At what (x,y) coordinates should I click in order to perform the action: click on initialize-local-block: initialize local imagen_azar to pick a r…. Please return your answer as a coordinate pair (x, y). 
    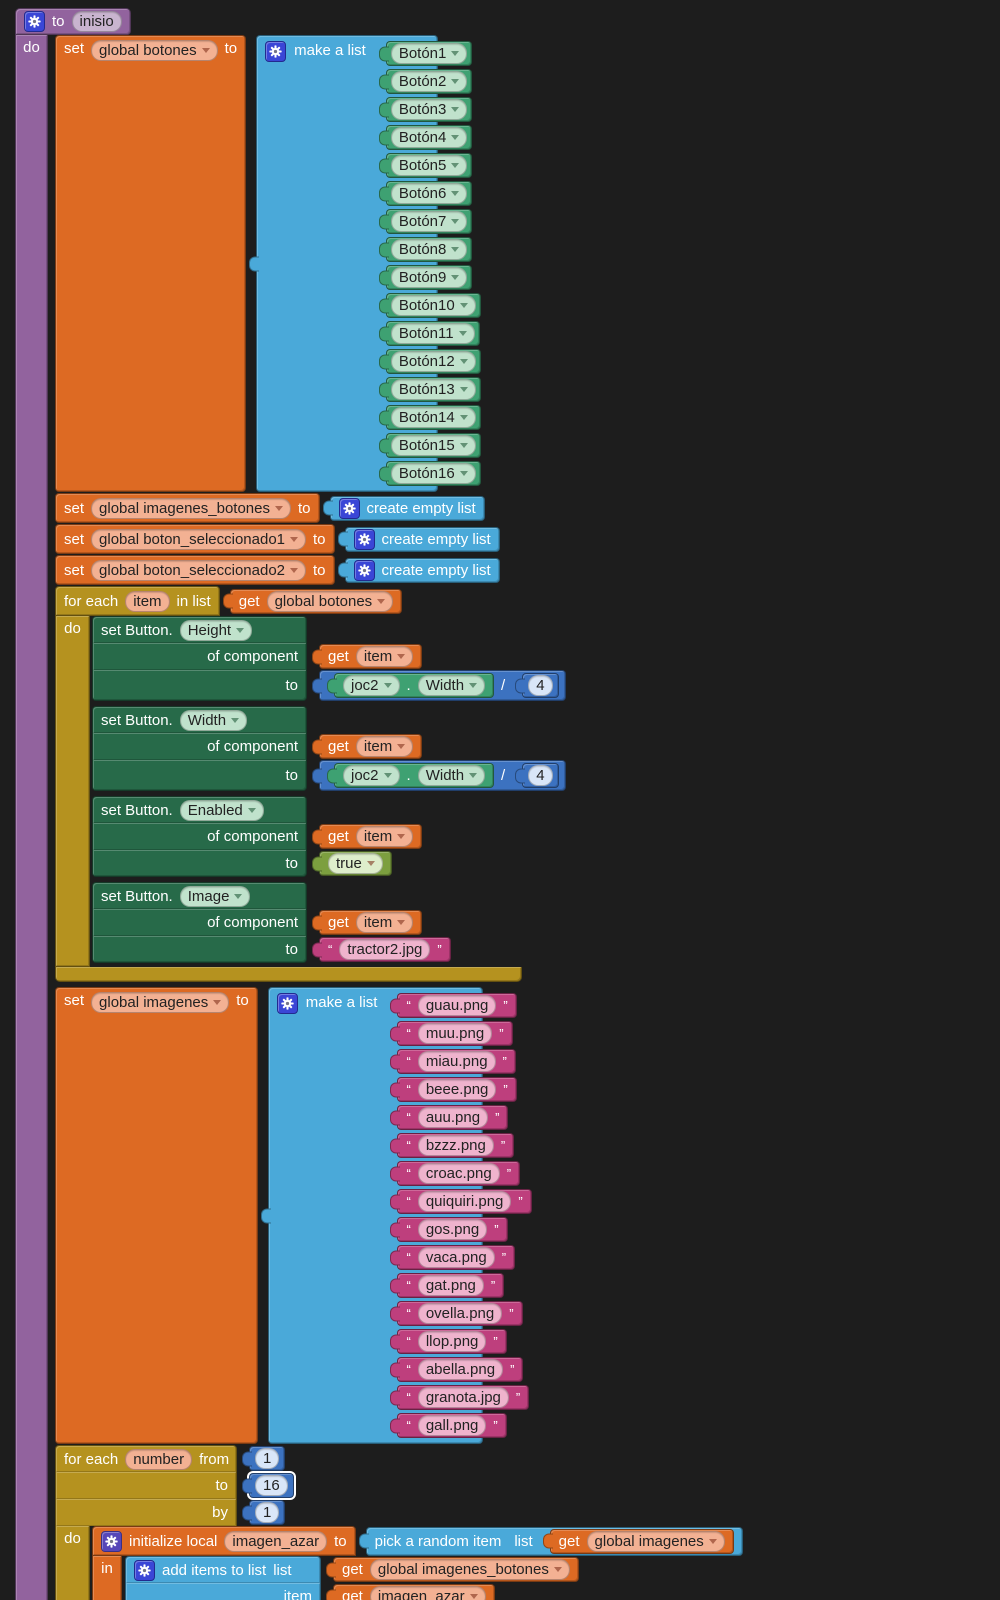
    Looking at the image, I should click on (417, 1563).